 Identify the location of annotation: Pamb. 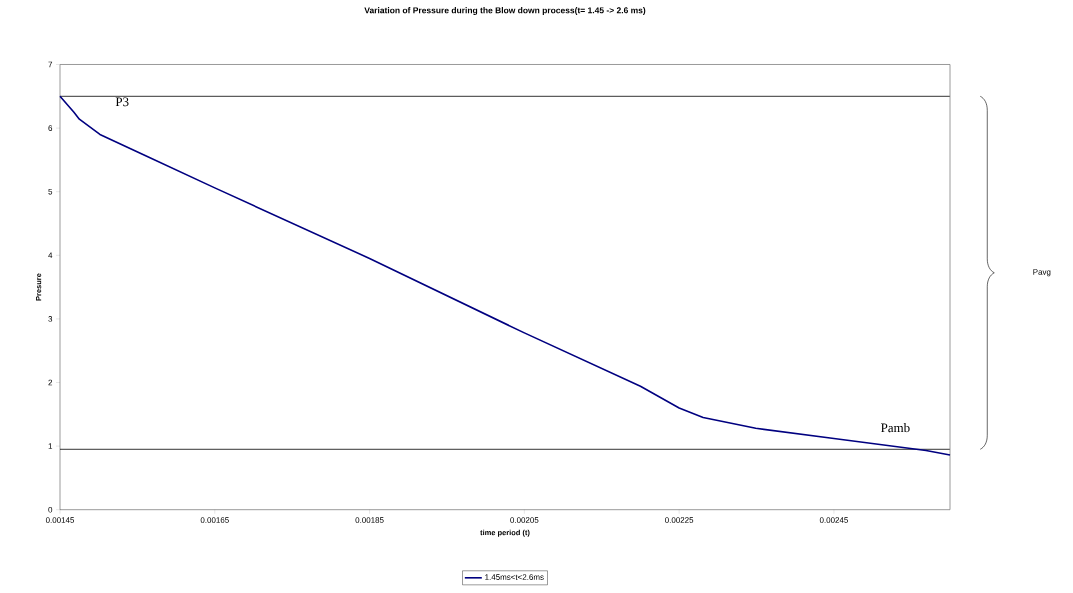
(895, 428).